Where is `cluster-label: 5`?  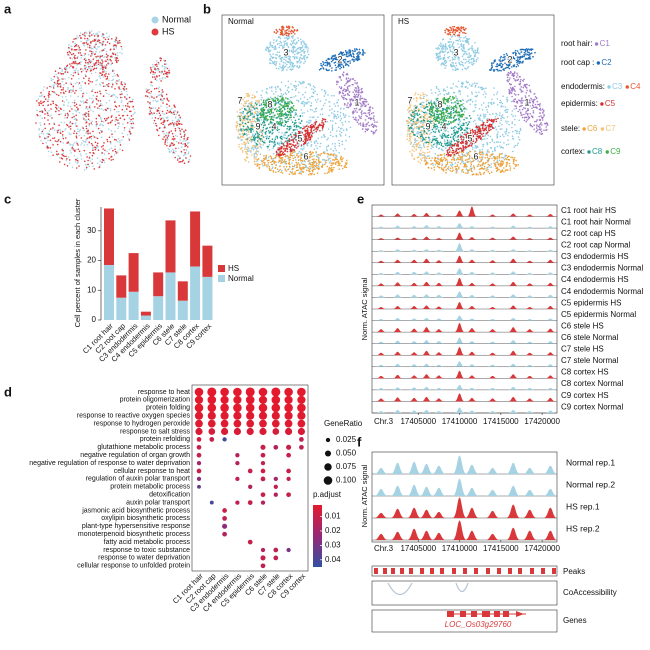 cluster-label: 5 is located at coordinates (299, 138).